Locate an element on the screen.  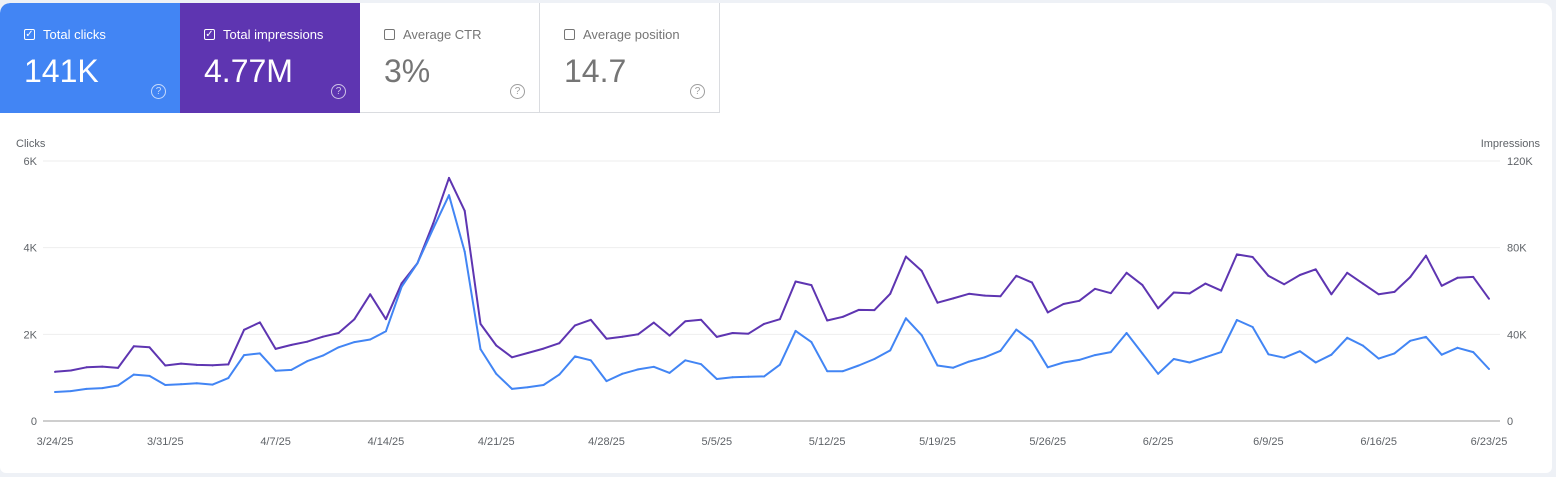
x-tick-label: 5/5/25 is located at coordinates (717, 442).